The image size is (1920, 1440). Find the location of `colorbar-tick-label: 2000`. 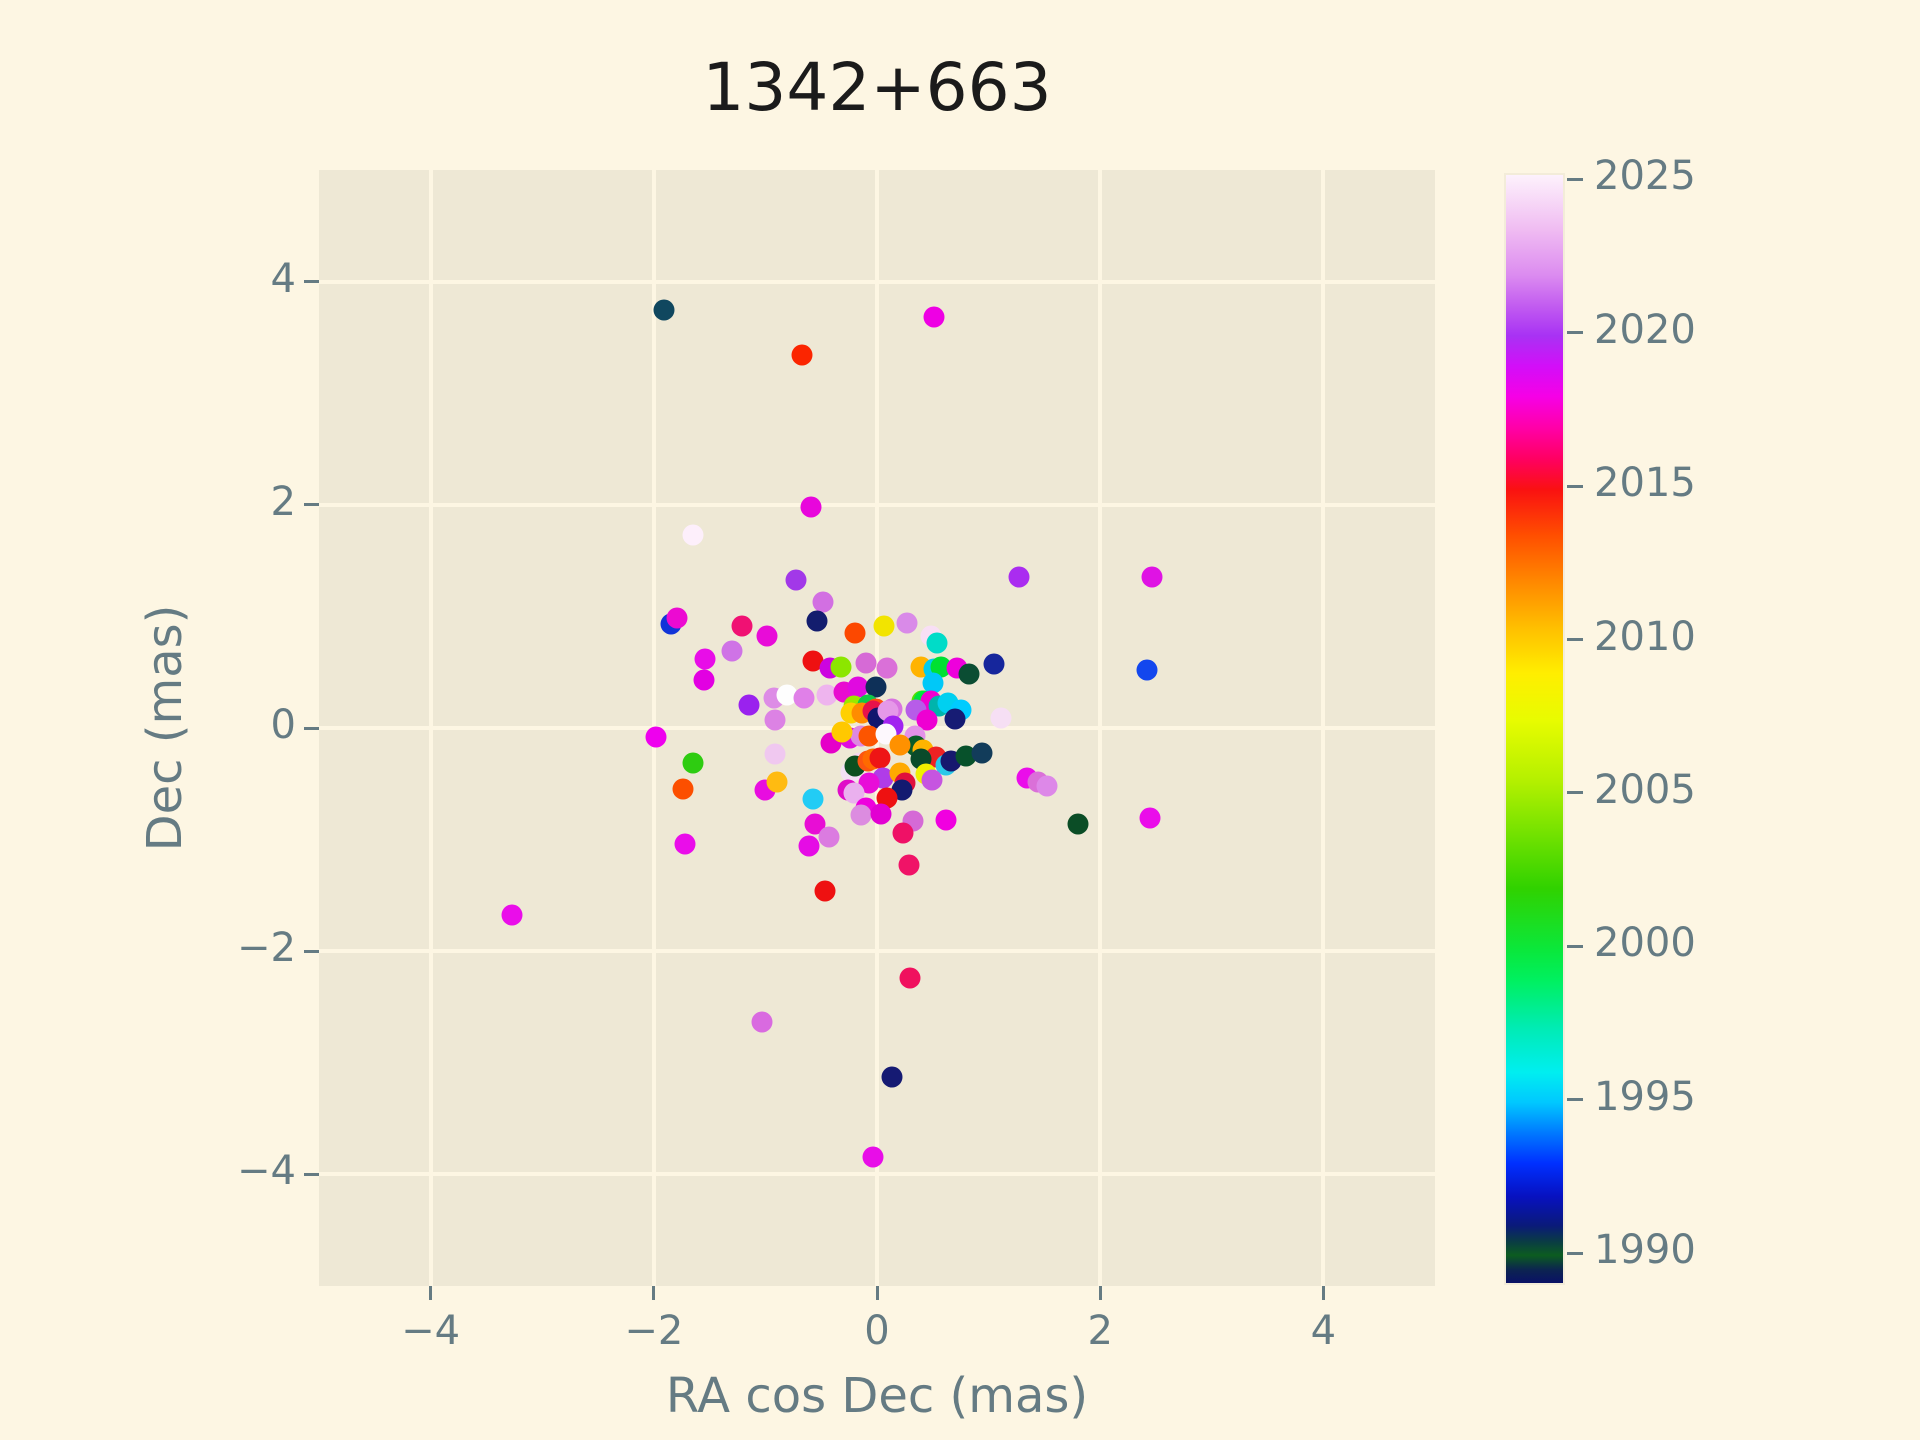

colorbar-tick-label: 2000 is located at coordinates (1645, 943).